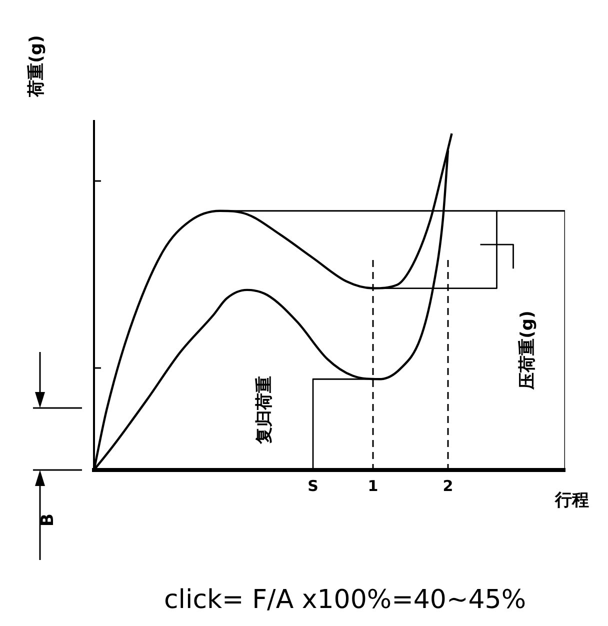  Describe the element at coordinates (48, 520) in the screenshot. I see `text: B` at that location.